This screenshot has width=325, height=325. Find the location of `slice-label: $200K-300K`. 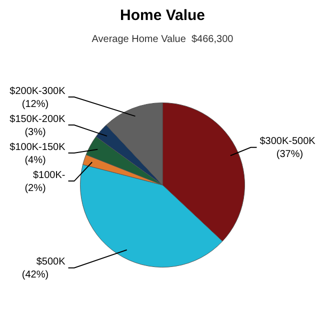

slice-label: $200K-300K is located at coordinates (38, 91).